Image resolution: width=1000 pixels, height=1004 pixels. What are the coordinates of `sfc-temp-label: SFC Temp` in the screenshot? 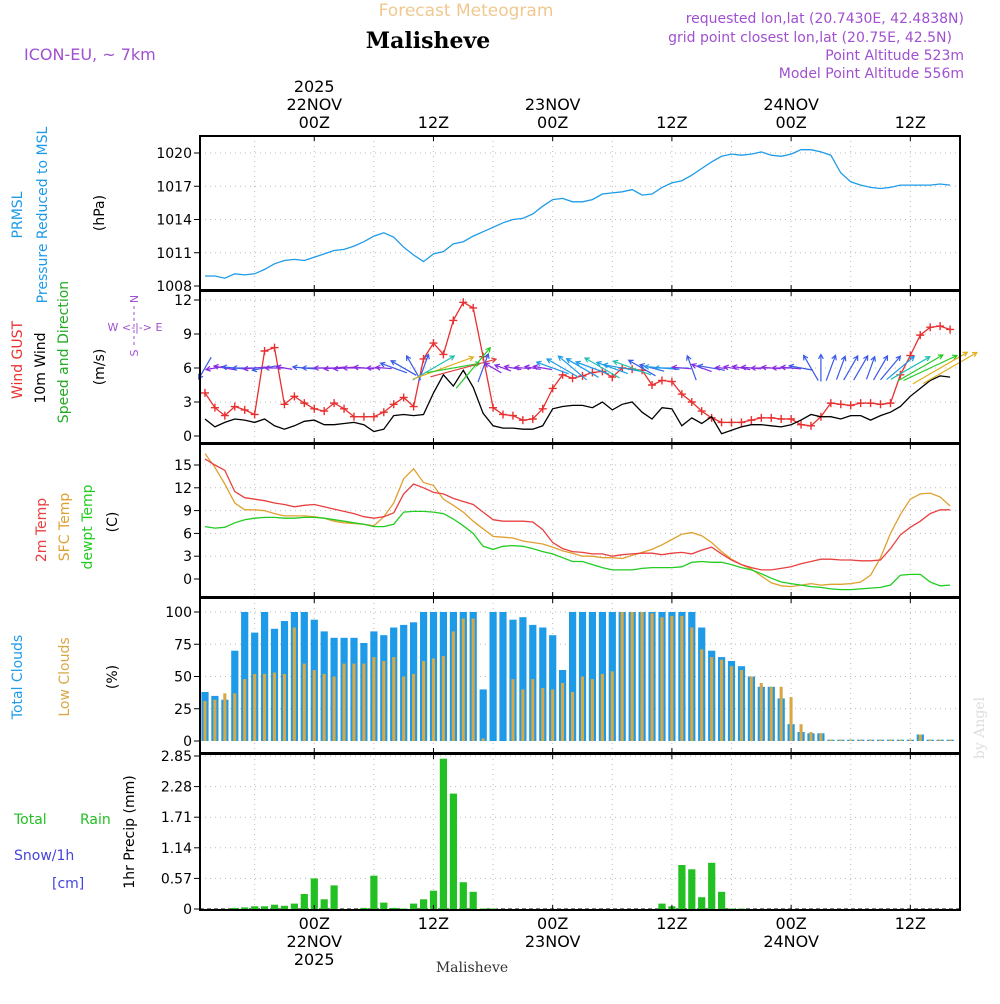 It's located at (65, 527).